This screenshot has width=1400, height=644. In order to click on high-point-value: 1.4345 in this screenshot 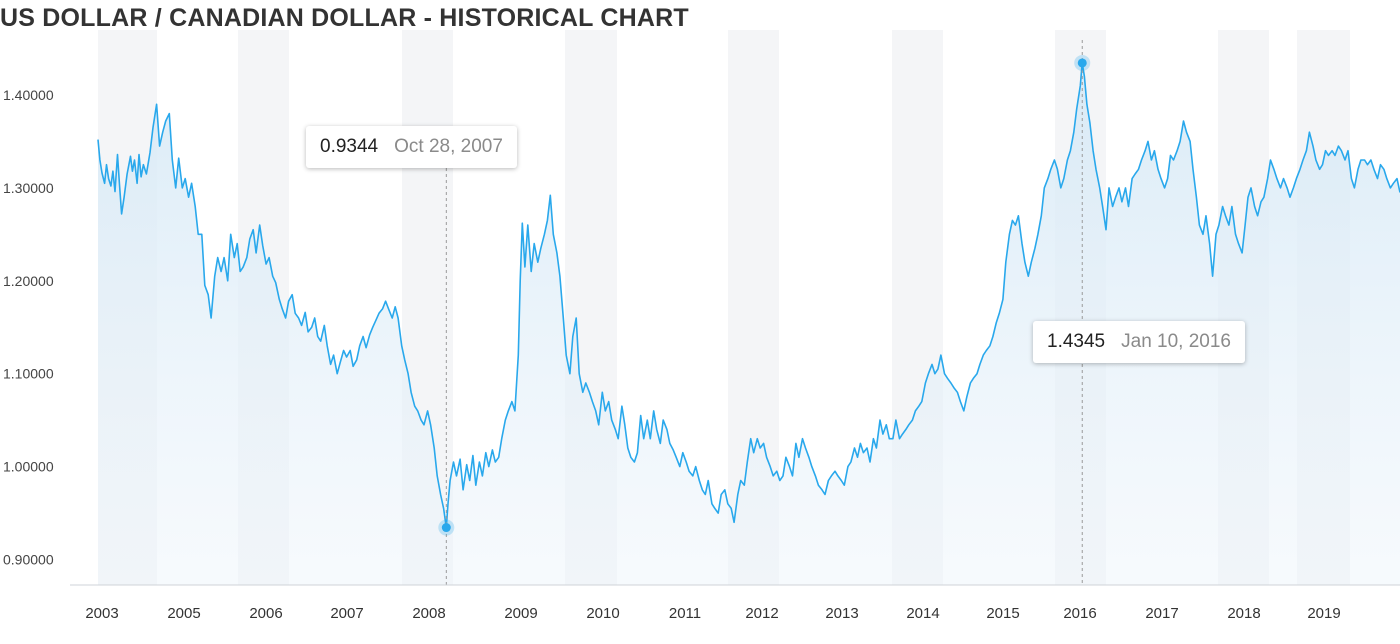, I will do `click(1076, 341)`.